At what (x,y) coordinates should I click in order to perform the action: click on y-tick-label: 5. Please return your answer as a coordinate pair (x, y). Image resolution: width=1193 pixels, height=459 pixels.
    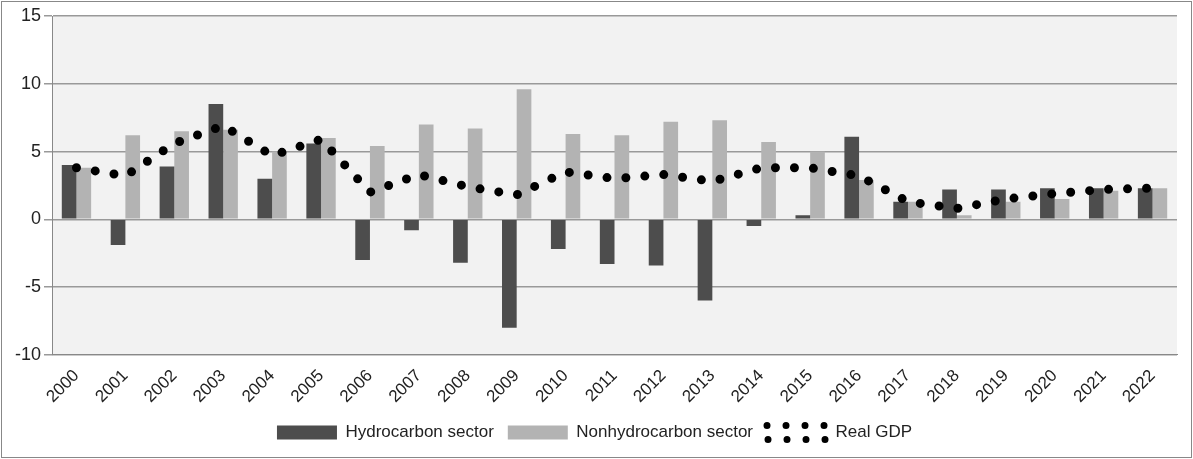
    Looking at the image, I should click on (36, 150).